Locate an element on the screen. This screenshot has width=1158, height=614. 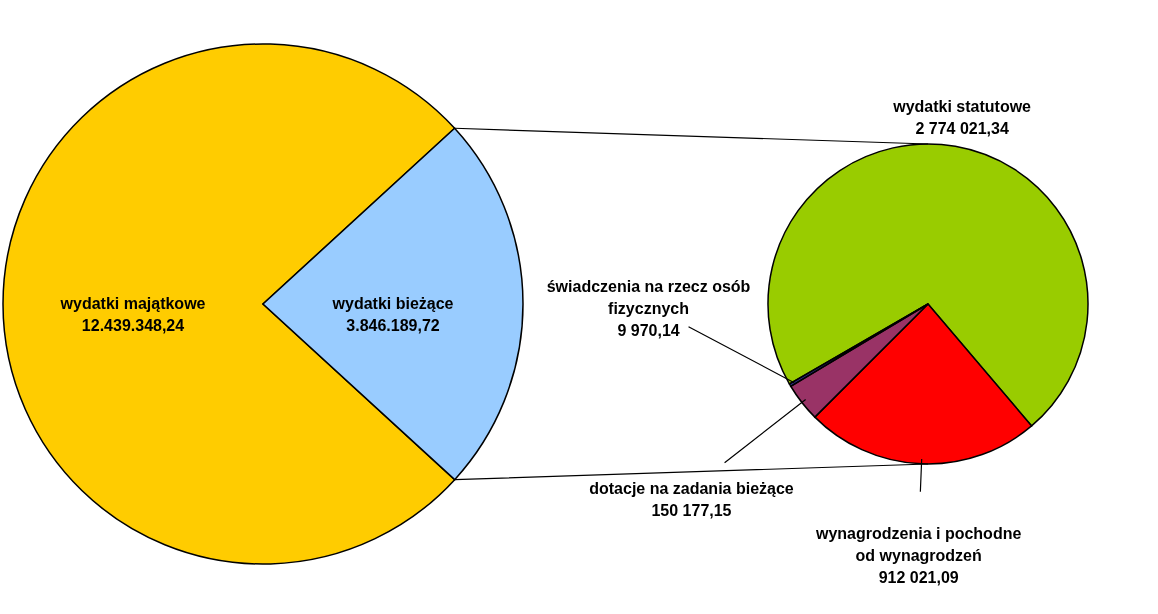
data-label: 9 970,14 is located at coordinates (648, 330).